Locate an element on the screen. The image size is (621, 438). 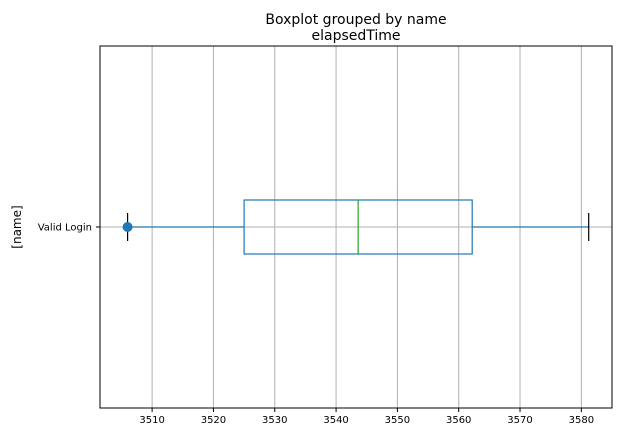
chart-suptitle: Boxplot grouped by name is located at coordinates (355, 20).